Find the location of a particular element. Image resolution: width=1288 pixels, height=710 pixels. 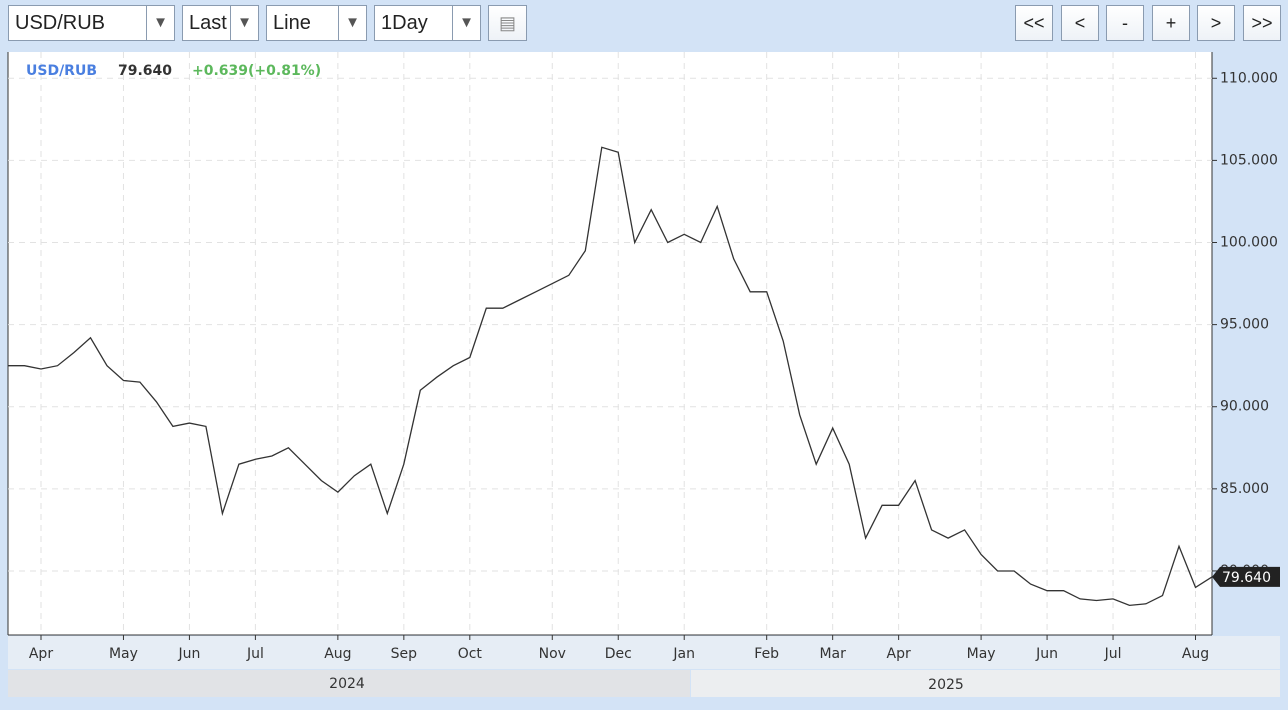

dropdown: USD/RUB ▼ is located at coordinates (91, 23).